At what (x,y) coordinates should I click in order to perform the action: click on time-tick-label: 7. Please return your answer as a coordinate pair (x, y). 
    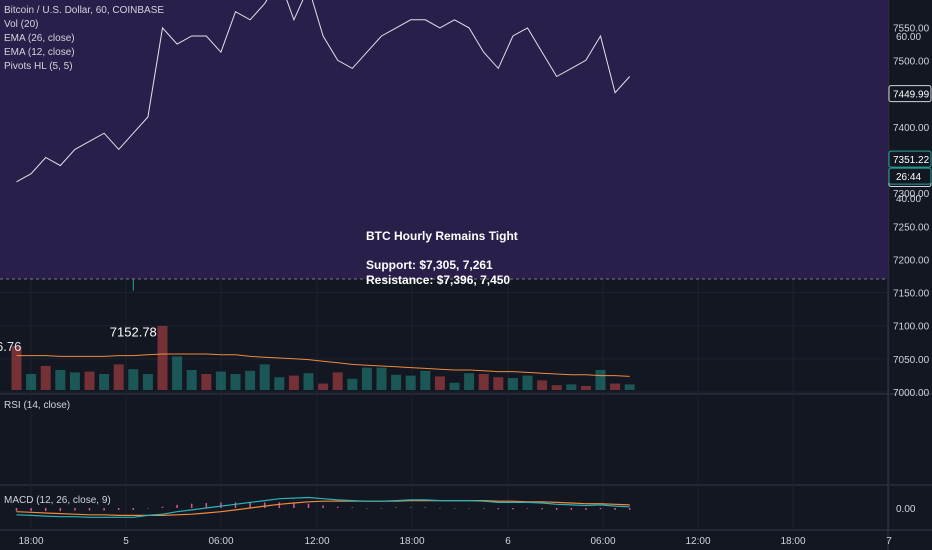
    Looking at the image, I should click on (889, 541).